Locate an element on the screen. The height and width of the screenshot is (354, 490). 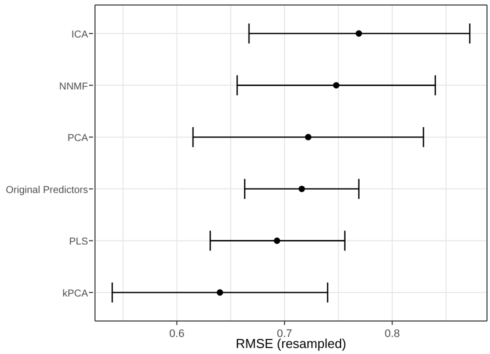
x-tick-label: 0.8 is located at coordinates (392, 334).